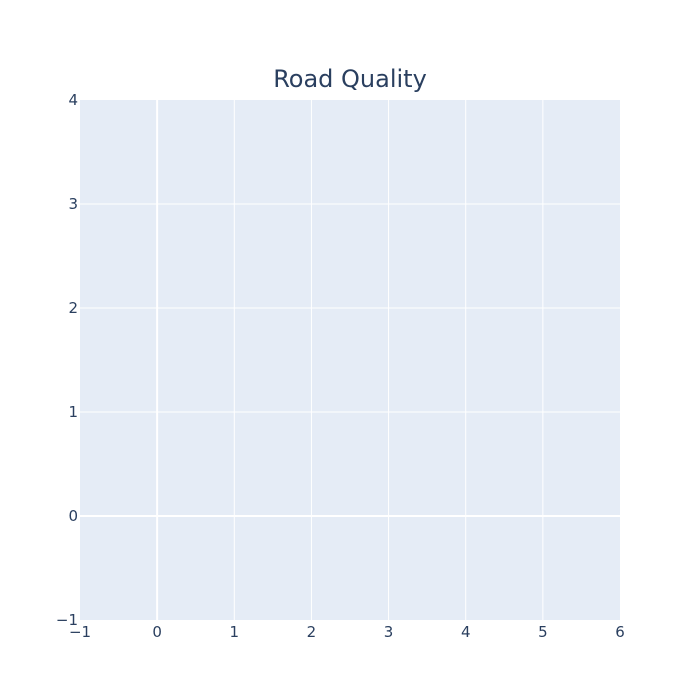  Describe the element at coordinates (73, 100) in the screenshot. I see `y-tick-label: 4` at that location.